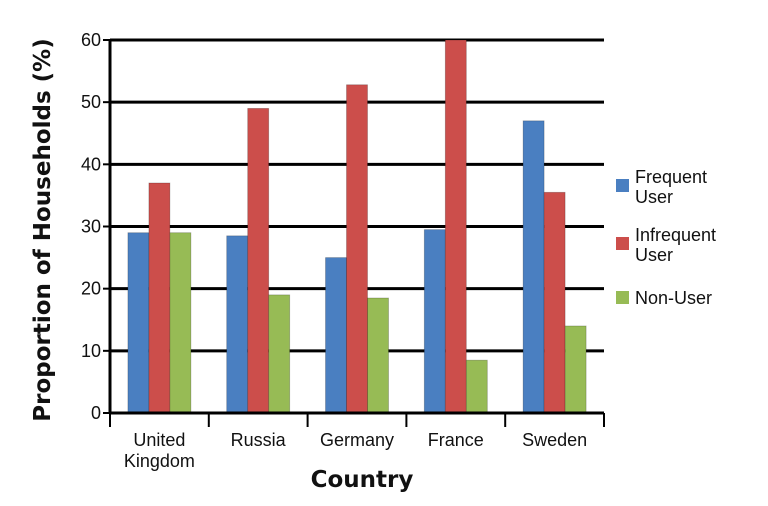 This screenshot has width=768, height=506. Describe the element at coordinates (159, 461) in the screenshot. I see `category-label: Kingdom` at that location.